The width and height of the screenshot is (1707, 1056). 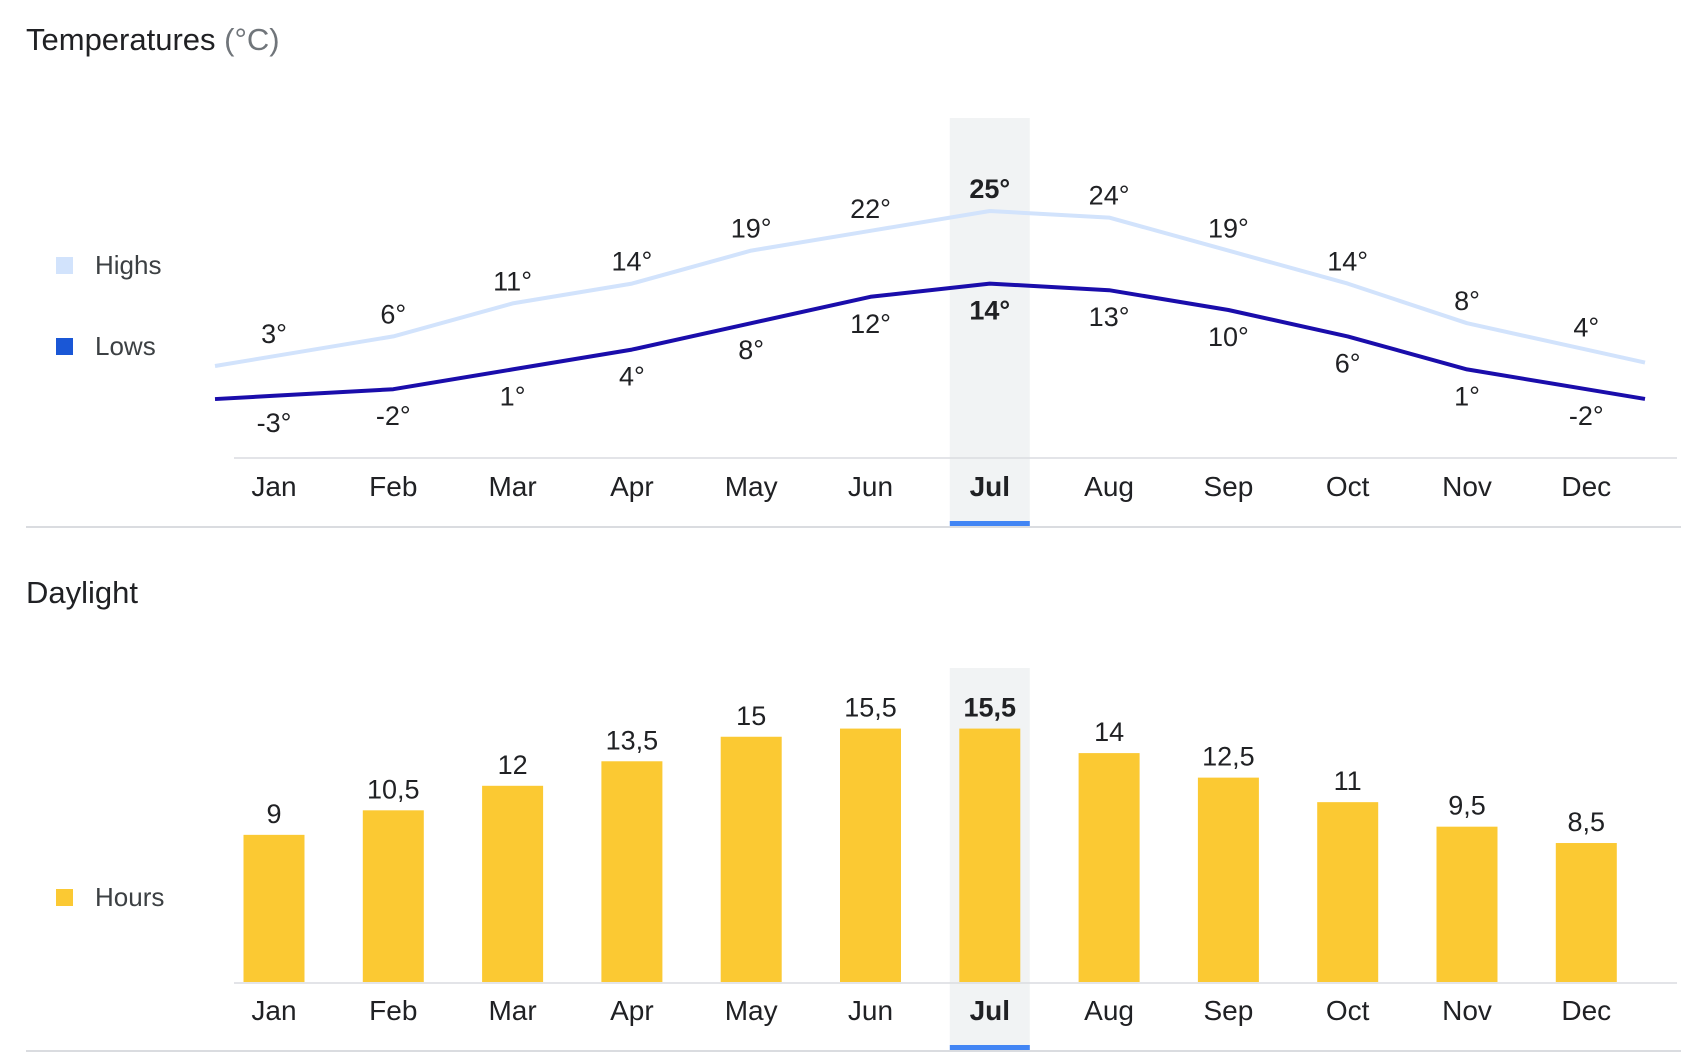 What do you see at coordinates (512, 281) in the screenshot?
I see `highs-data-label: 11°` at bounding box center [512, 281].